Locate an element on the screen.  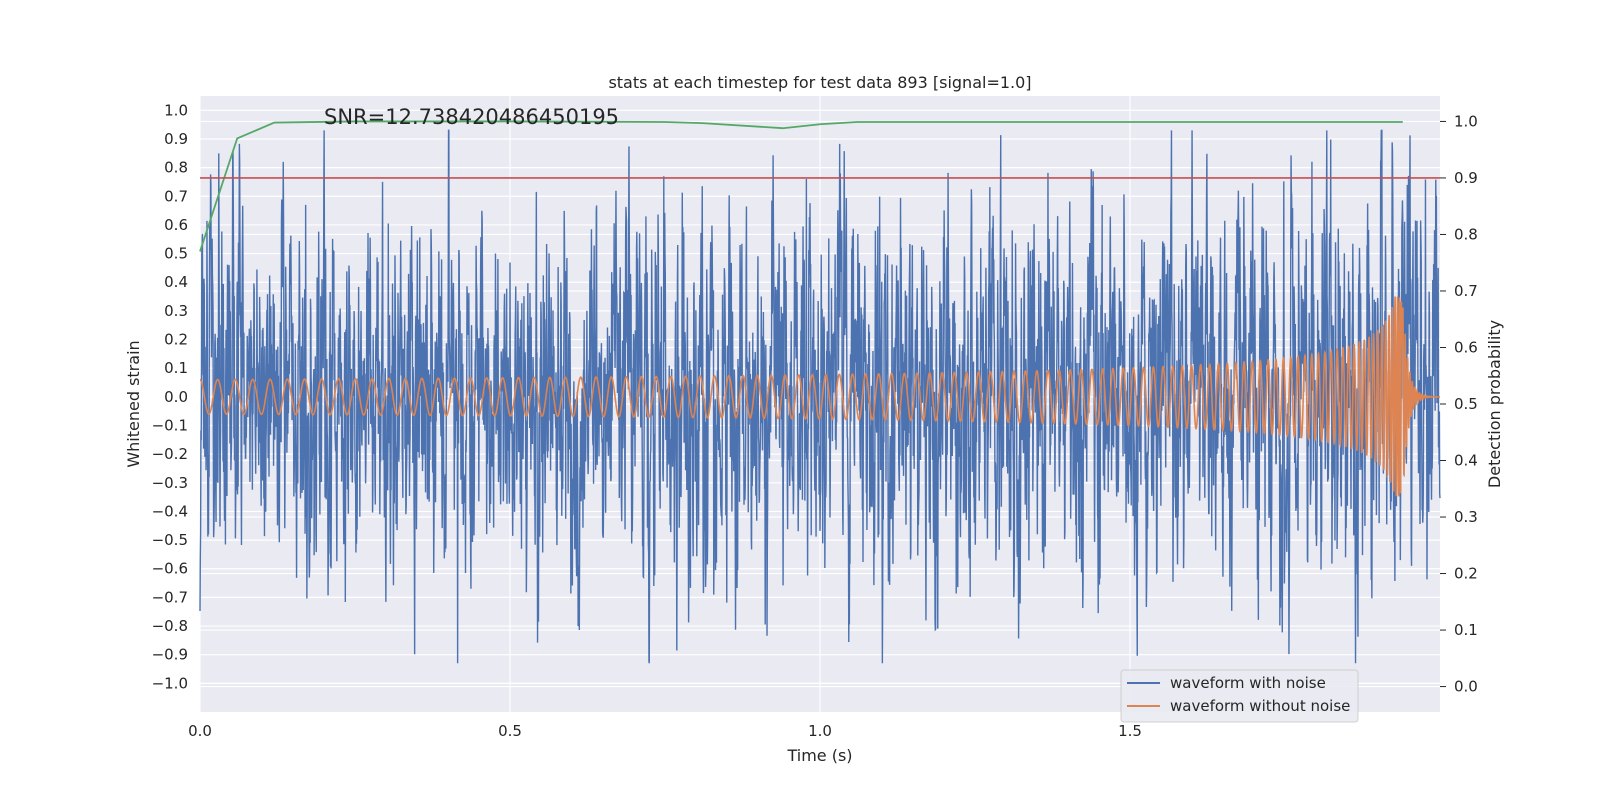
x-axis-label: Time (s) is located at coordinates (819, 755).